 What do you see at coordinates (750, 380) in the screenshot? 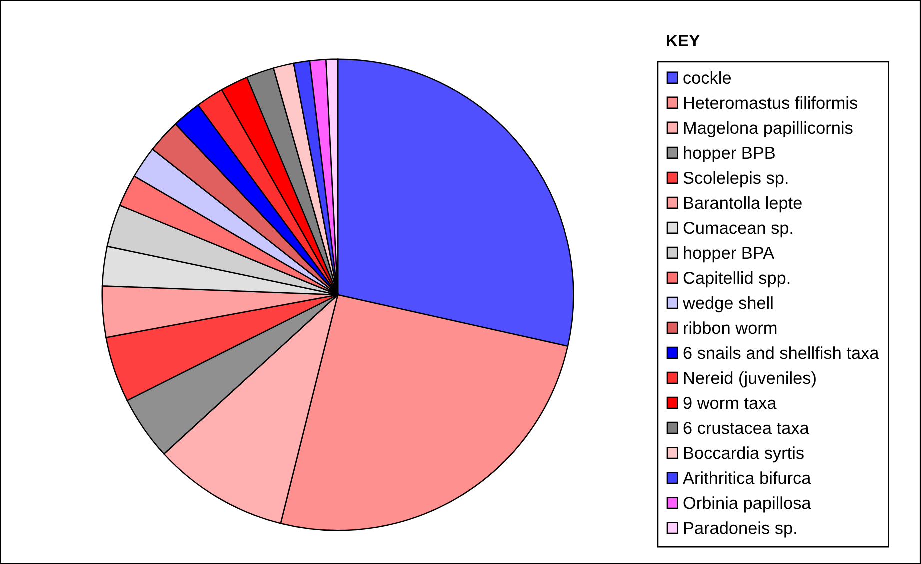
I see `legend-label: Nereid (juveniles)` at bounding box center [750, 380].